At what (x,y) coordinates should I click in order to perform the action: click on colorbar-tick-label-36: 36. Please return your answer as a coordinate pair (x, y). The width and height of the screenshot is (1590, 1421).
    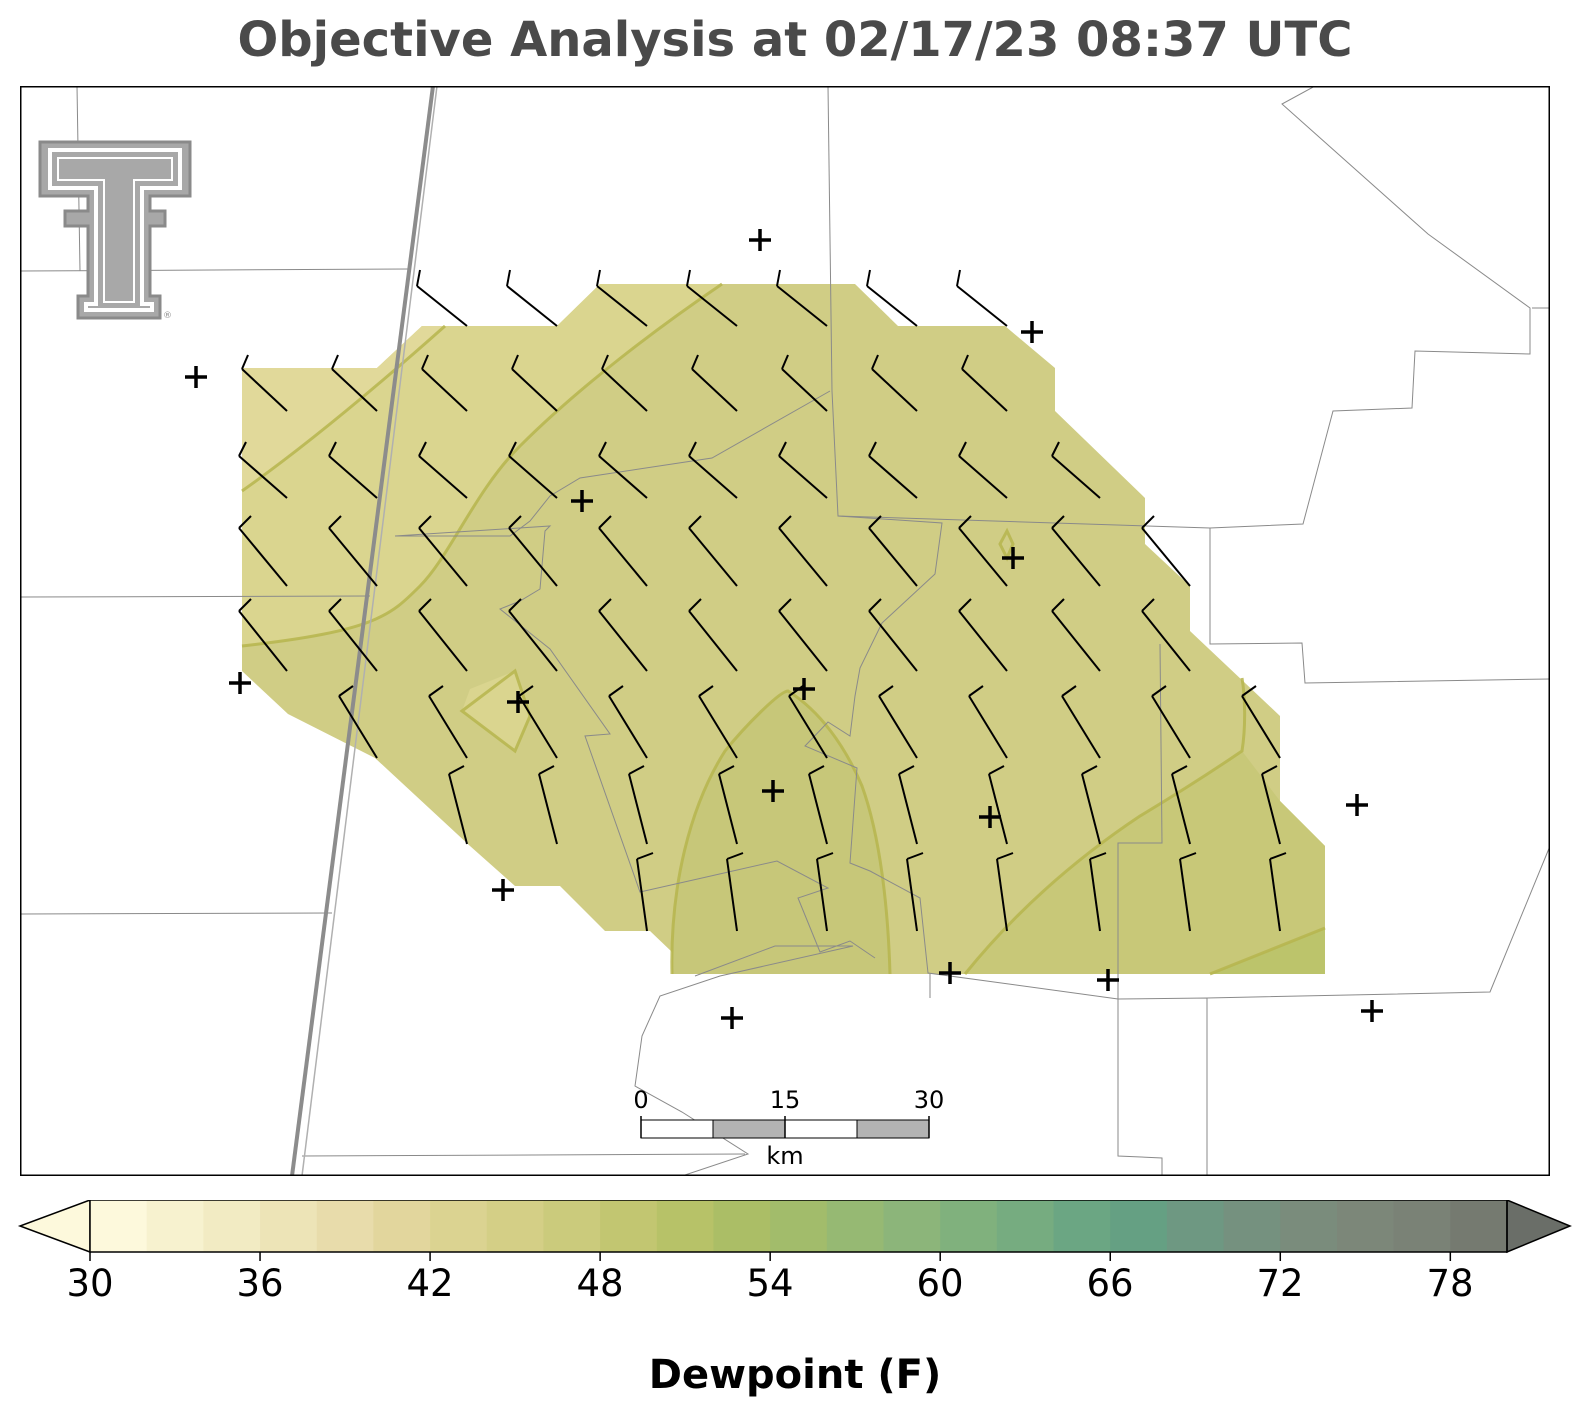
    Looking at the image, I should click on (259, 1283).